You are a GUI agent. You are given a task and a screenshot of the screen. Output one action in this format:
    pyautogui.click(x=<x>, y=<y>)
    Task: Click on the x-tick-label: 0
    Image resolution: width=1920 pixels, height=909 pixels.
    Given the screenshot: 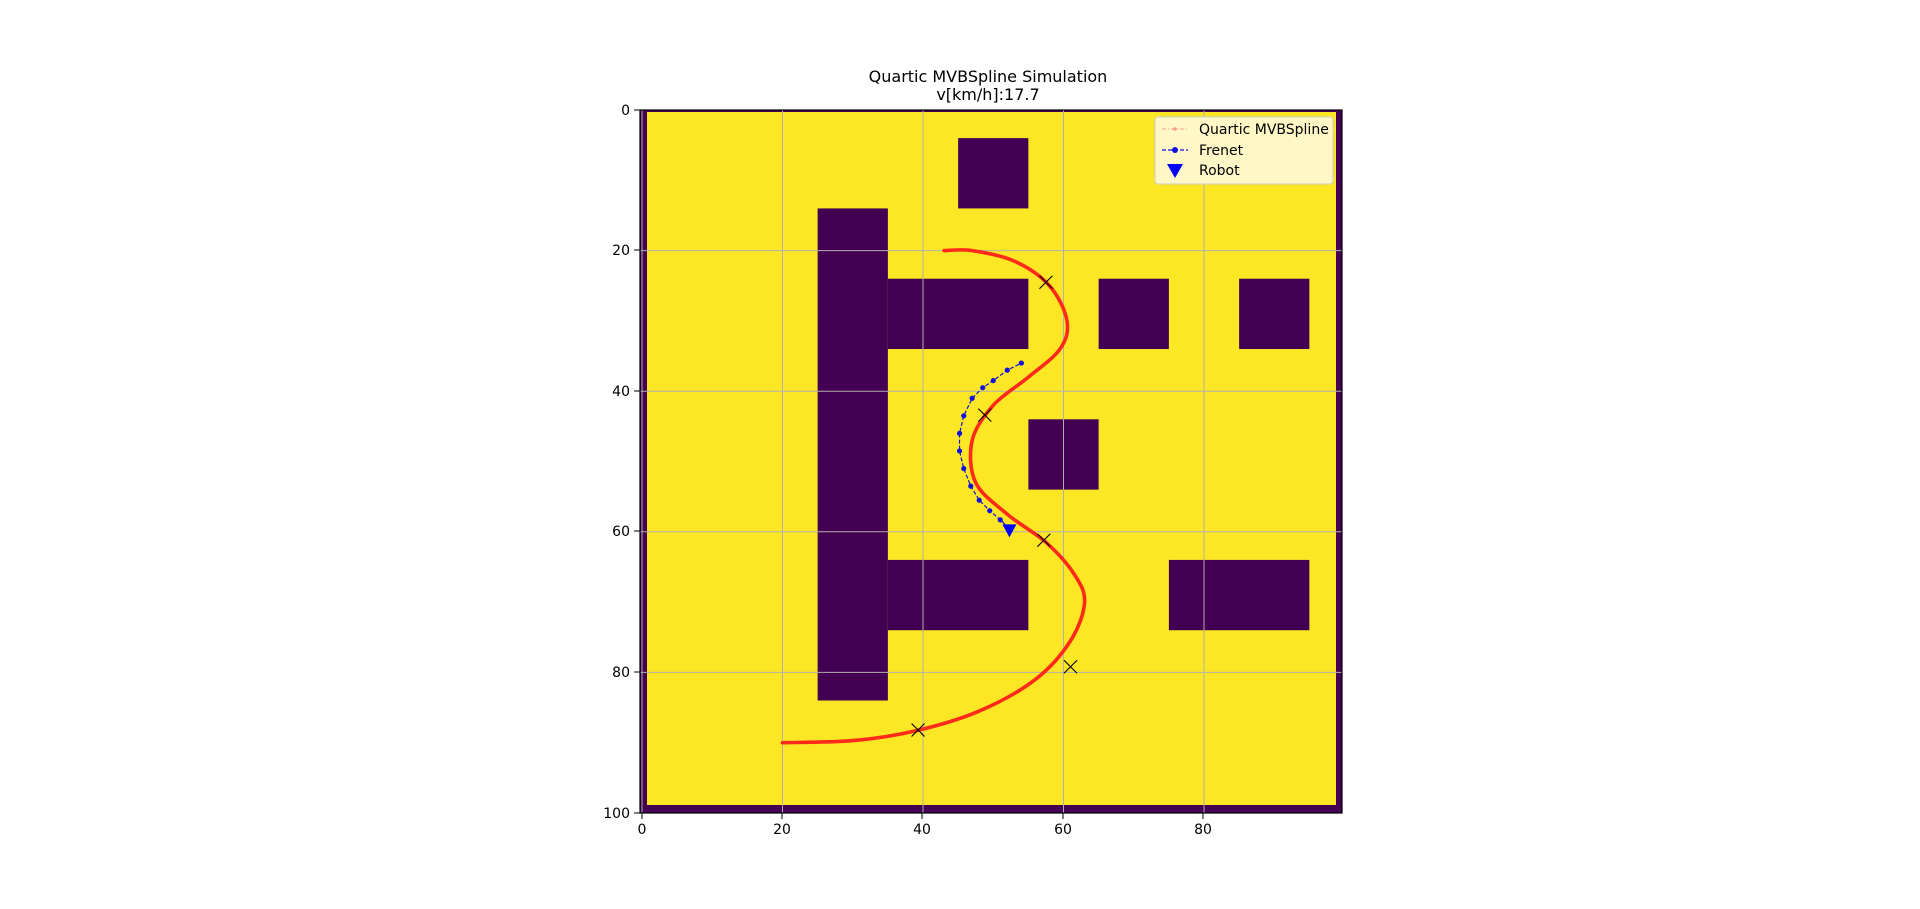 What is the action you would take?
    pyautogui.click(x=642, y=830)
    